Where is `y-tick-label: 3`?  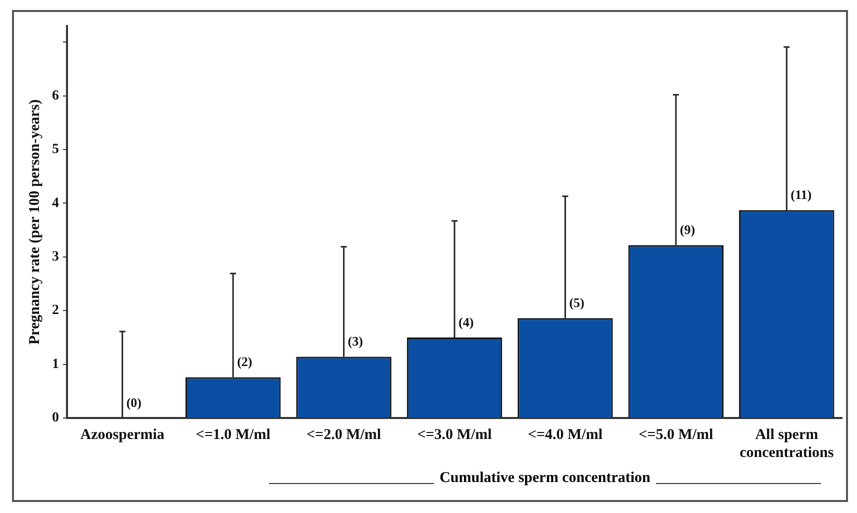
y-tick-label: 3 is located at coordinates (55, 257).